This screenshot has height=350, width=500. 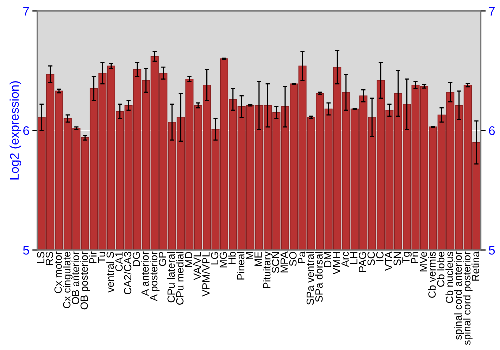 What do you see at coordinates (276, 263) in the screenshot?
I see `x-tick-label: SCN` at bounding box center [276, 263].